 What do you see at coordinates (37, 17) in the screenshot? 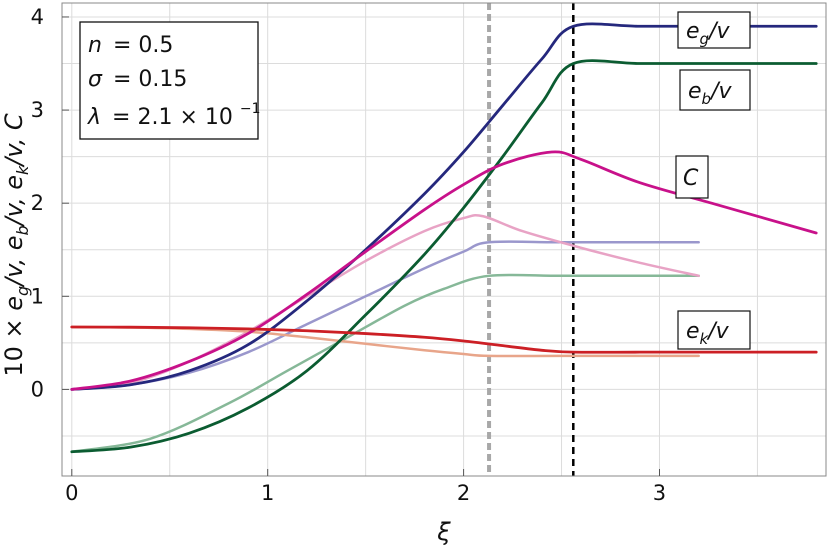
I see `y-tick-label: 4` at bounding box center [37, 17].